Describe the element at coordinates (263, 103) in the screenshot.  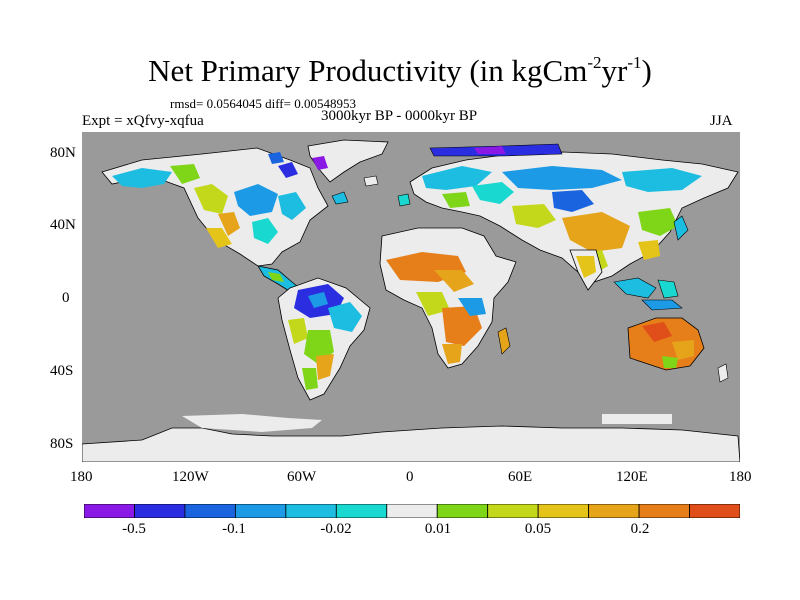
I see `stats-text: rmsd= 0.0564045 diff= 0.00548953` at that location.